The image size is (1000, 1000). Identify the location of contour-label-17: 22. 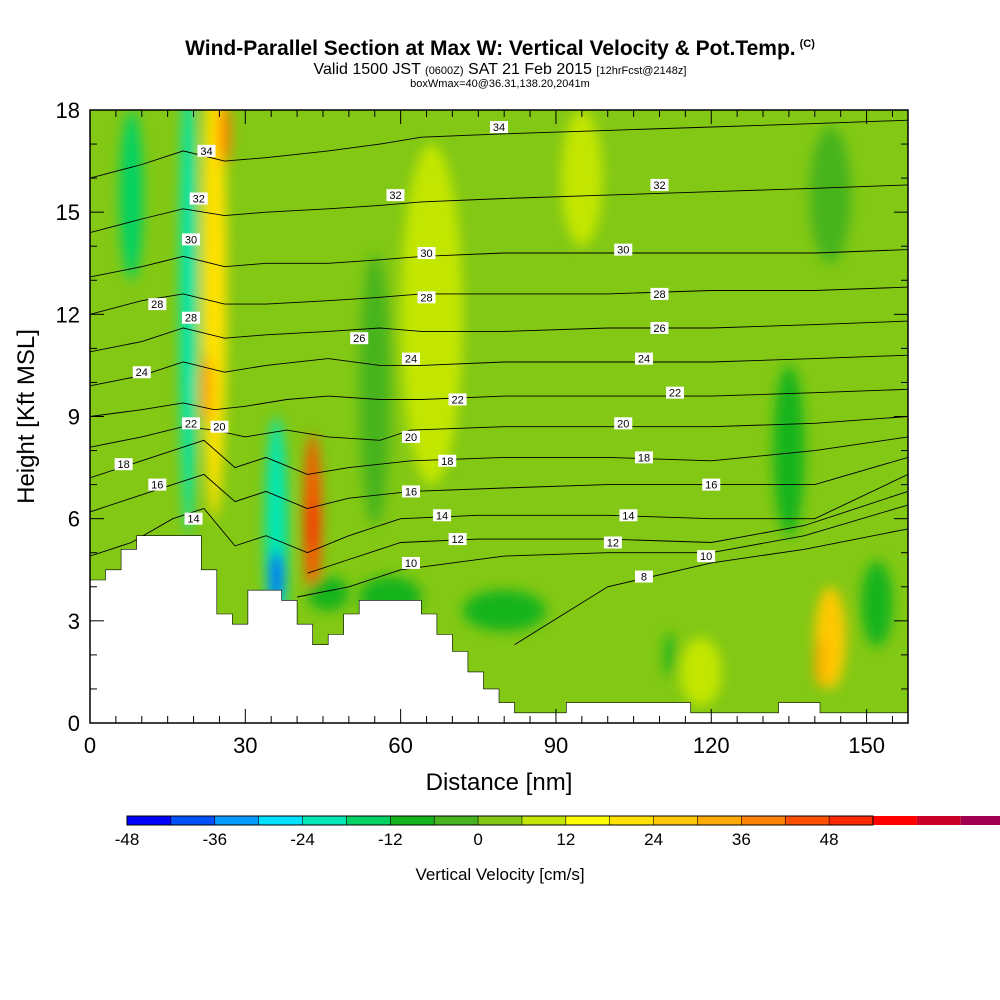
(191, 424).